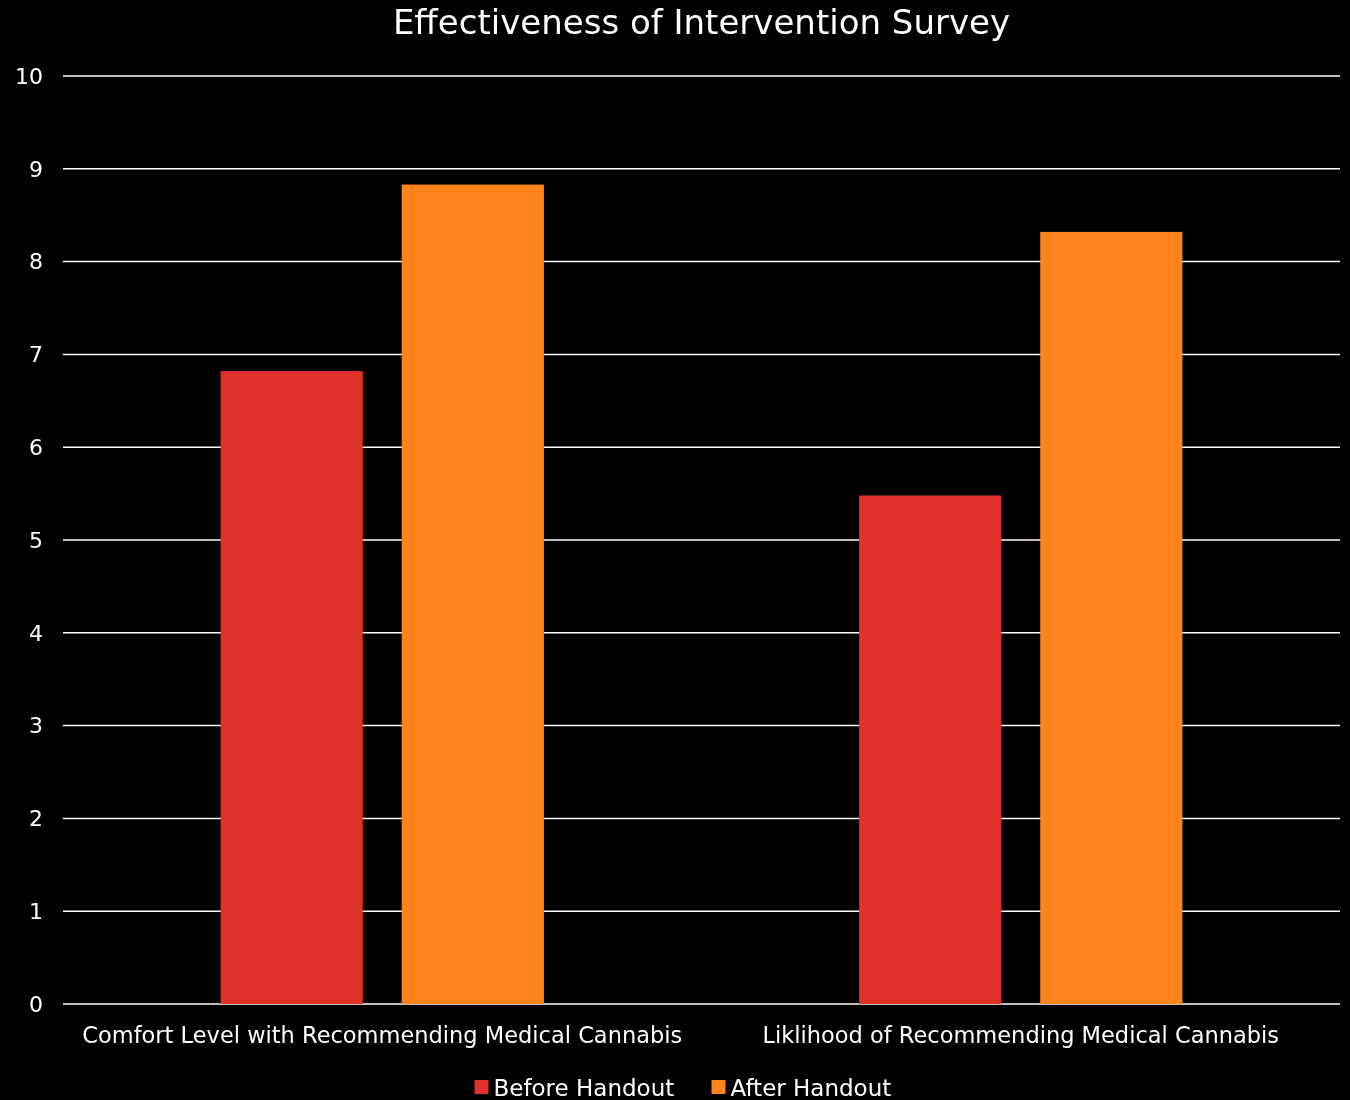 The height and width of the screenshot is (1100, 1350). Describe the element at coordinates (584, 1087) in the screenshot. I see `legend-label: Before Handout` at that location.